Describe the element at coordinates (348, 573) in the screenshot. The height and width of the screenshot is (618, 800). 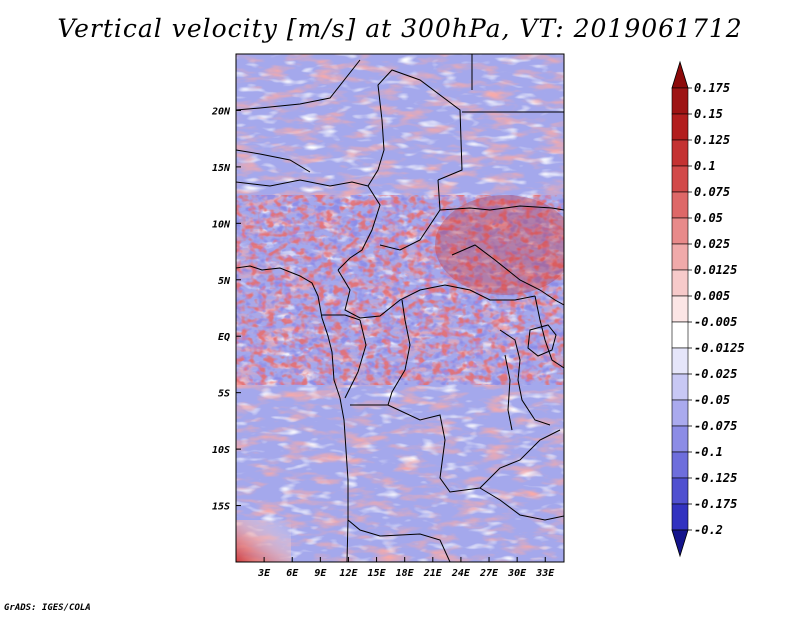
I see `lon-tick-label: 12E` at that location.